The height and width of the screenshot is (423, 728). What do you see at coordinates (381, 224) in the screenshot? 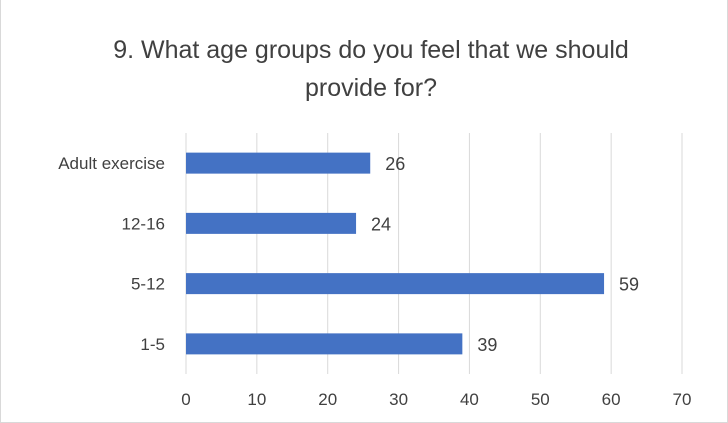
I see `data-label: 24` at bounding box center [381, 224].